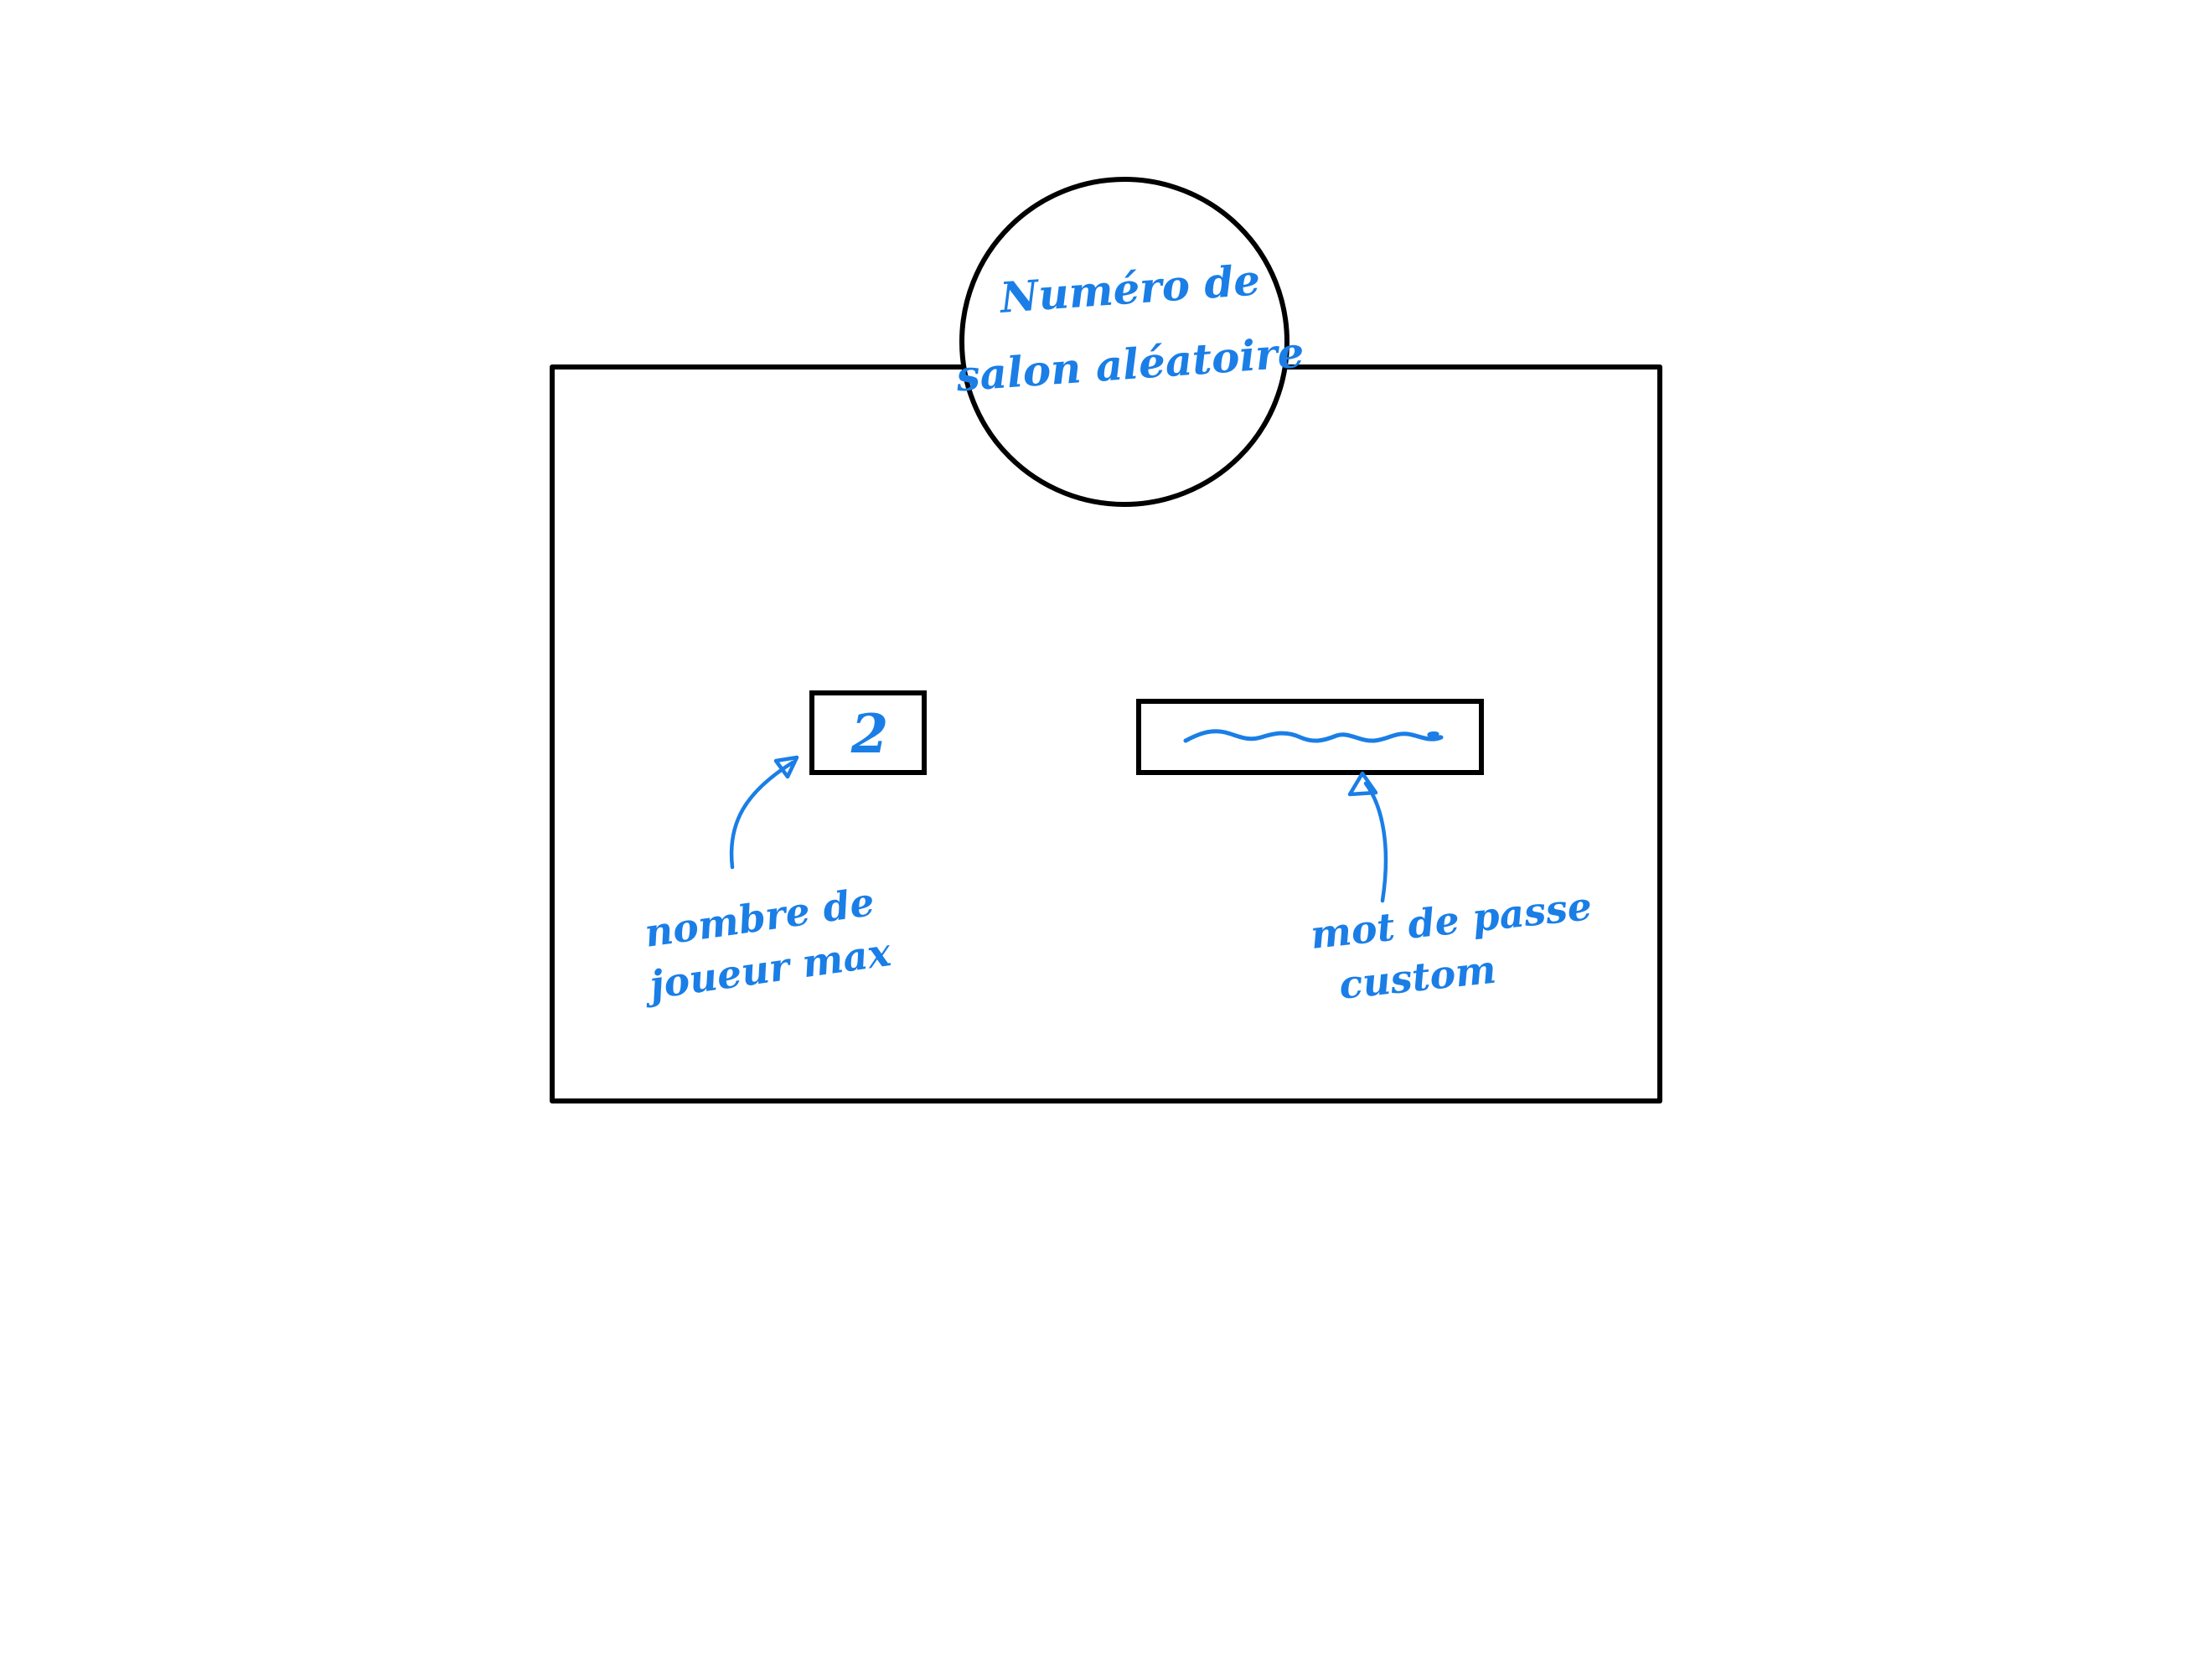 This screenshot has width=2212, height=1659. Describe the element at coordinates (1313, 736) in the screenshot. I see `password-scribble` at that location.